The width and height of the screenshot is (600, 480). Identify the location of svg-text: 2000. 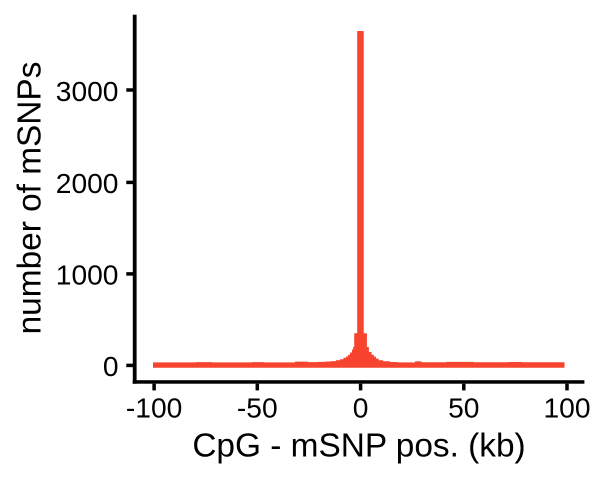
(87, 183).